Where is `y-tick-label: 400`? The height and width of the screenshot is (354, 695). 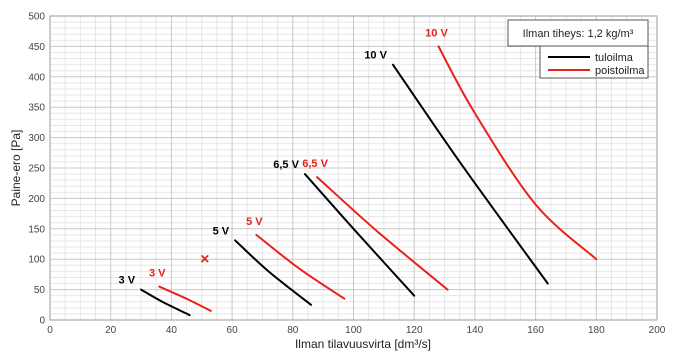
y-tick-label: 400 is located at coordinates (36, 77).